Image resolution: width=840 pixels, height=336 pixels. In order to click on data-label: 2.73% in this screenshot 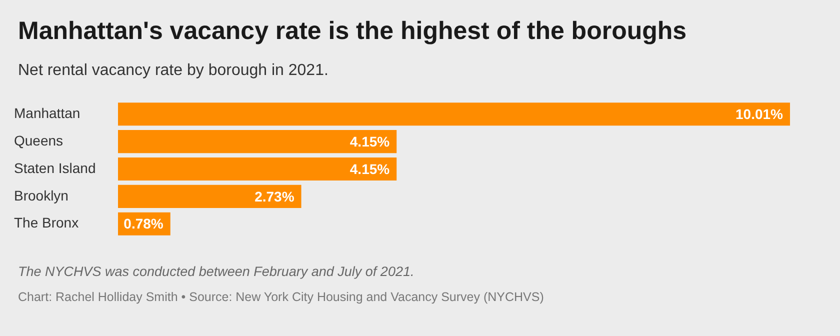, I will do `click(274, 196)`.